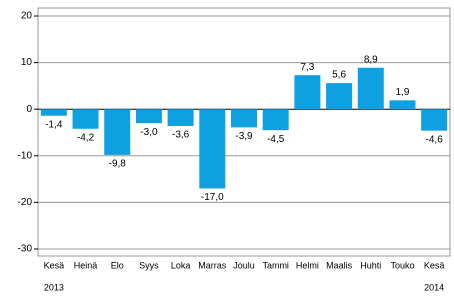  Describe the element at coordinates (307, 265) in the screenshot. I see `x-tick-label: Helmi` at that location.